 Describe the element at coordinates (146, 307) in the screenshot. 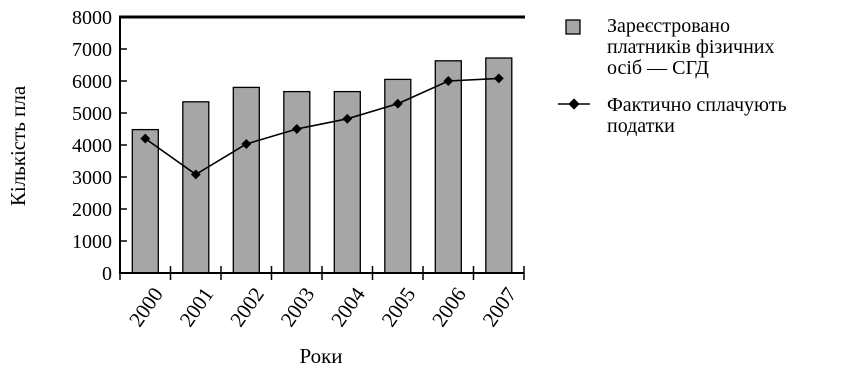

I see `x-tick-label-2000: 2000` at that location.